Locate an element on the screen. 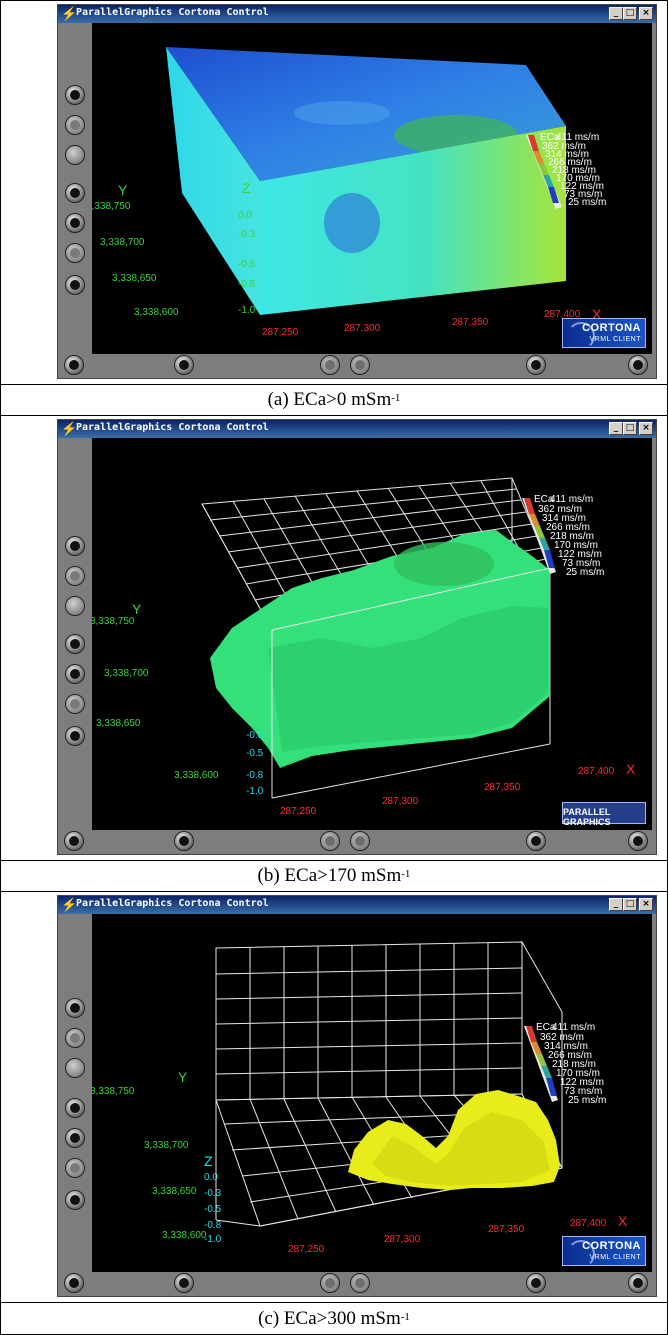  x-tick-3: 287,400 is located at coordinates (562, 314).